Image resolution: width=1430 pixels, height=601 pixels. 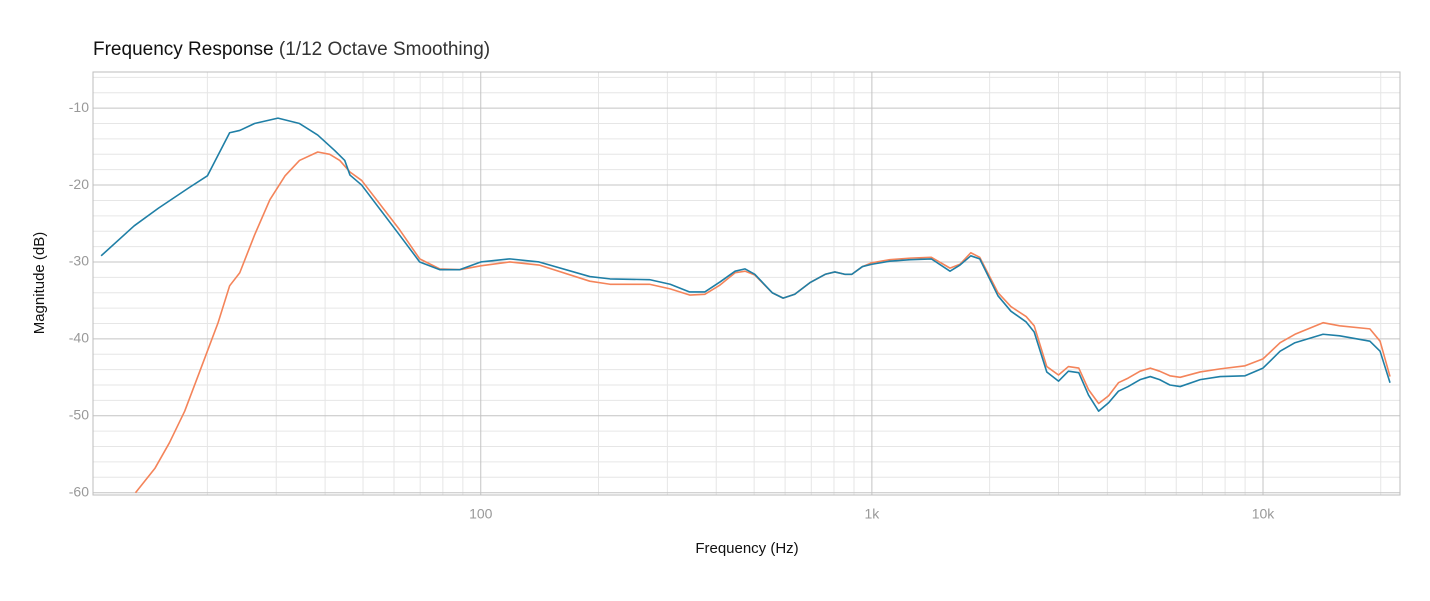 I want to click on y-tick-label: -30, so click(x=79, y=261).